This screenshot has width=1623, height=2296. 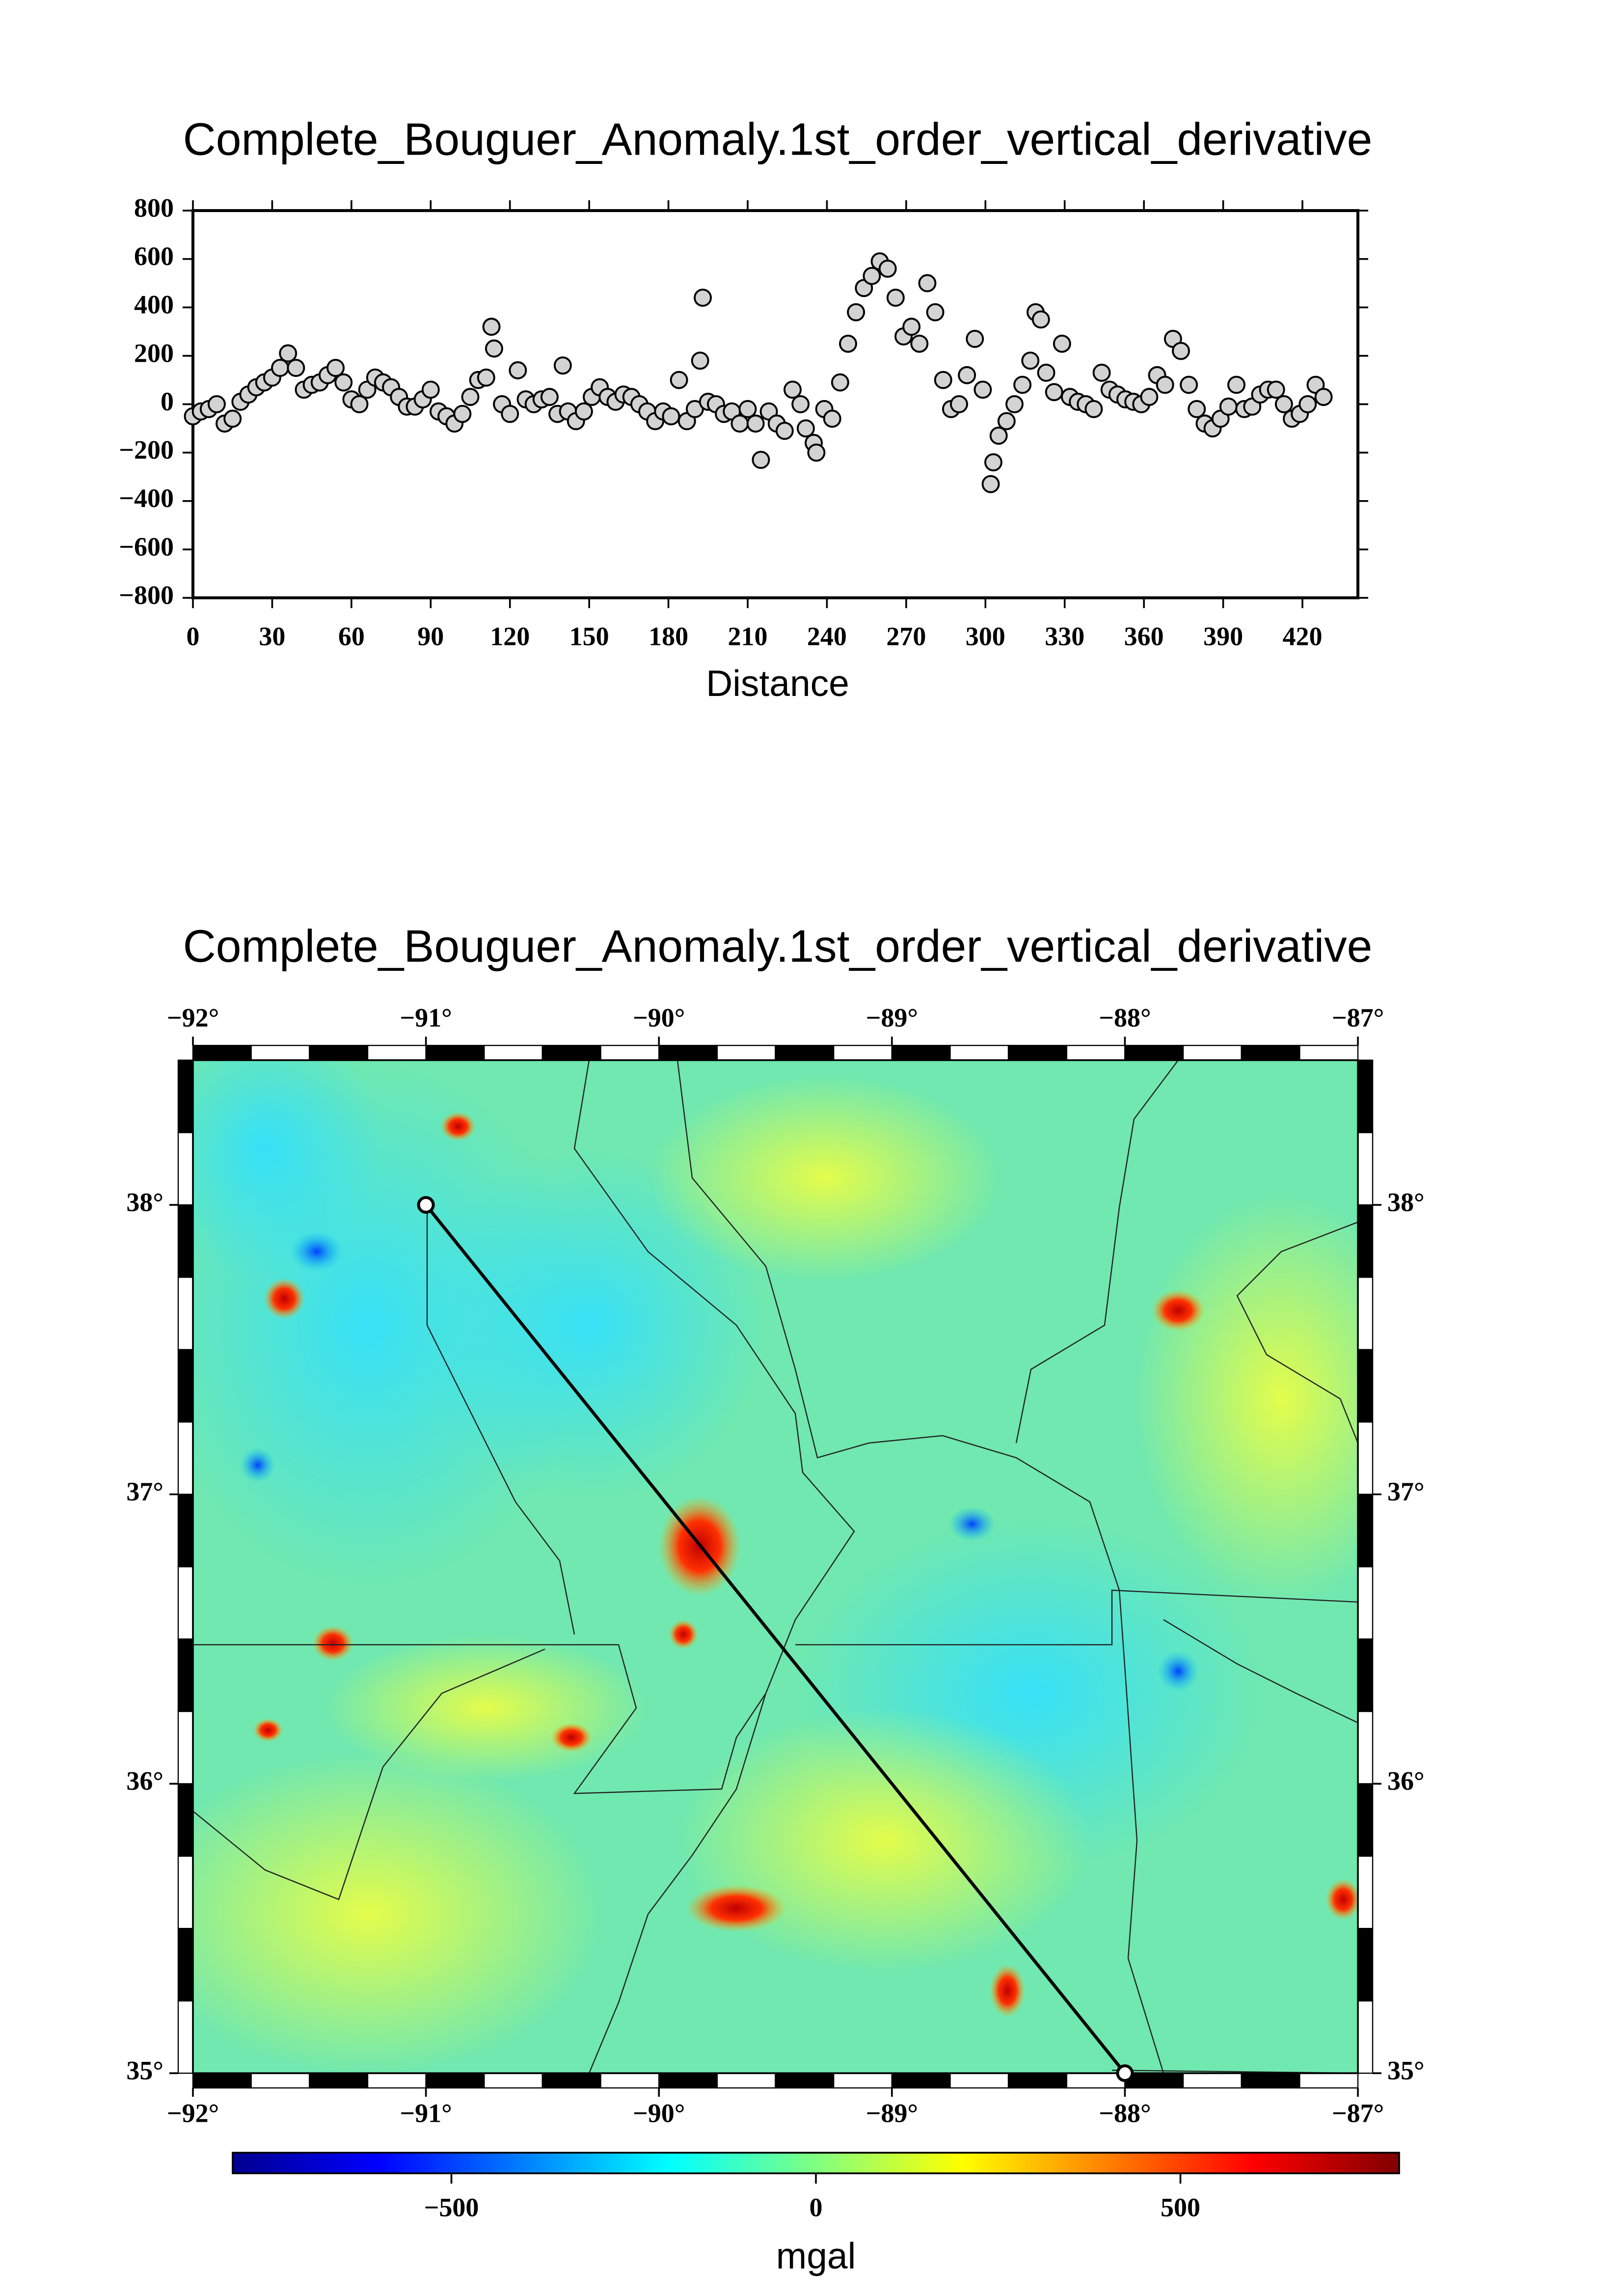 I want to click on y-tick-label: 200, so click(x=154, y=353).